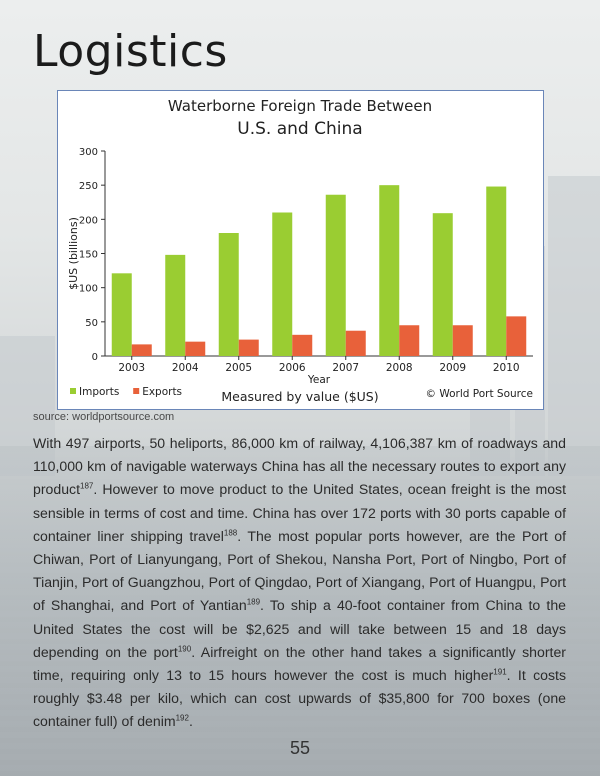  Describe the element at coordinates (230, 533) in the screenshot. I see `footnote-marker: 188` at that location.